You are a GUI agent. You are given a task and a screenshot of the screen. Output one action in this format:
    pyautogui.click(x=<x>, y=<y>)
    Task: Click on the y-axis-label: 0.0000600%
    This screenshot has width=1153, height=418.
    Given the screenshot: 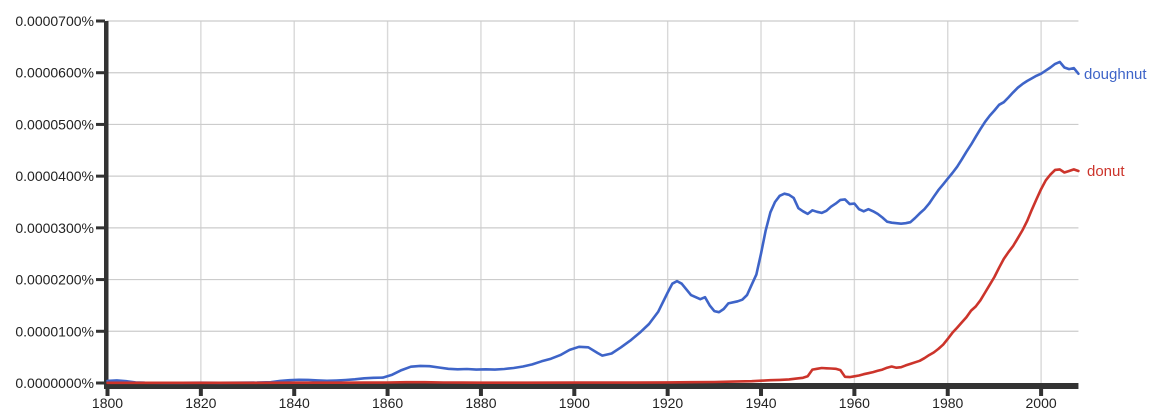 What is the action you would take?
    pyautogui.click(x=54, y=73)
    